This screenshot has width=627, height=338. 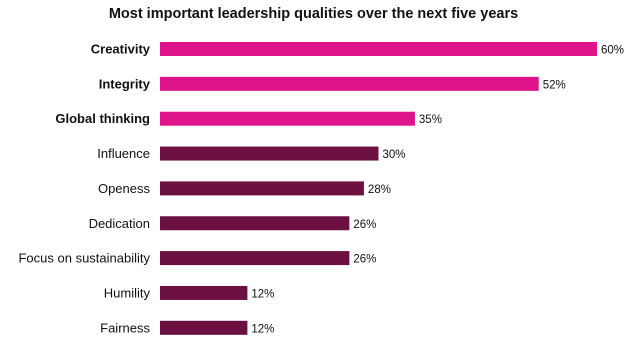 What do you see at coordinates (125, 83) in the screenshot?
I see `category-label: Integrity` at bounding box center [125, 83].